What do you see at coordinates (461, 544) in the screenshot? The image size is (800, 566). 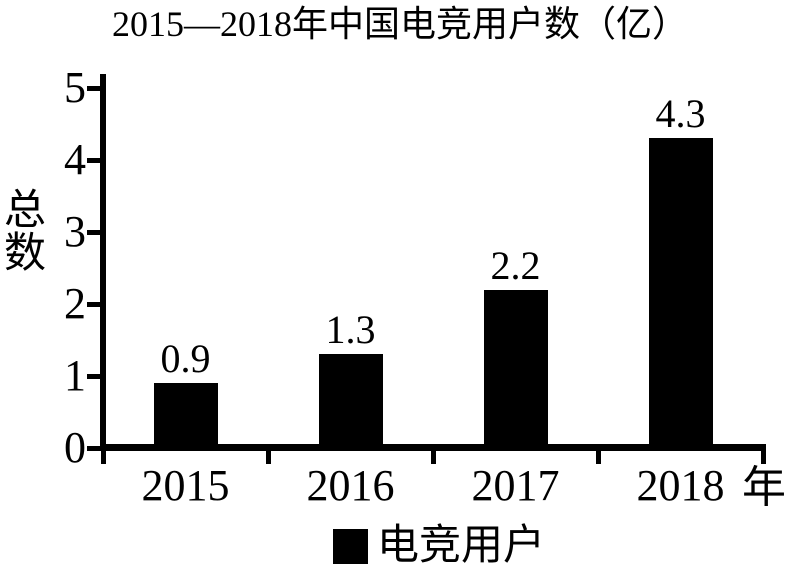 I see `legend-label: 电竞用户` at bounding box center [461, 544].